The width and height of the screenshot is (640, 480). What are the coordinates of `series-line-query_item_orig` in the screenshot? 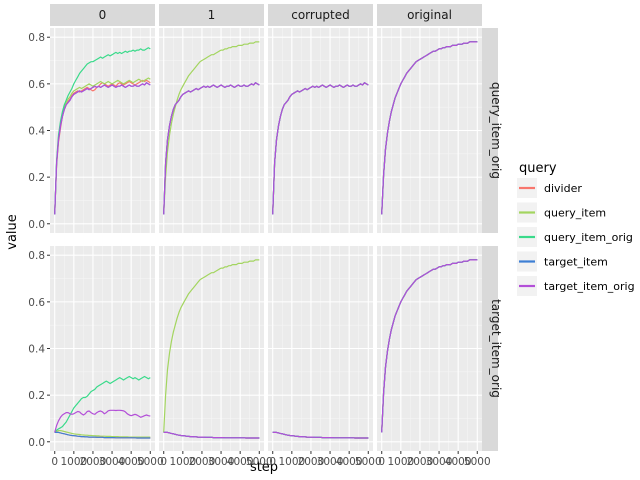 It's located at (102, 131).